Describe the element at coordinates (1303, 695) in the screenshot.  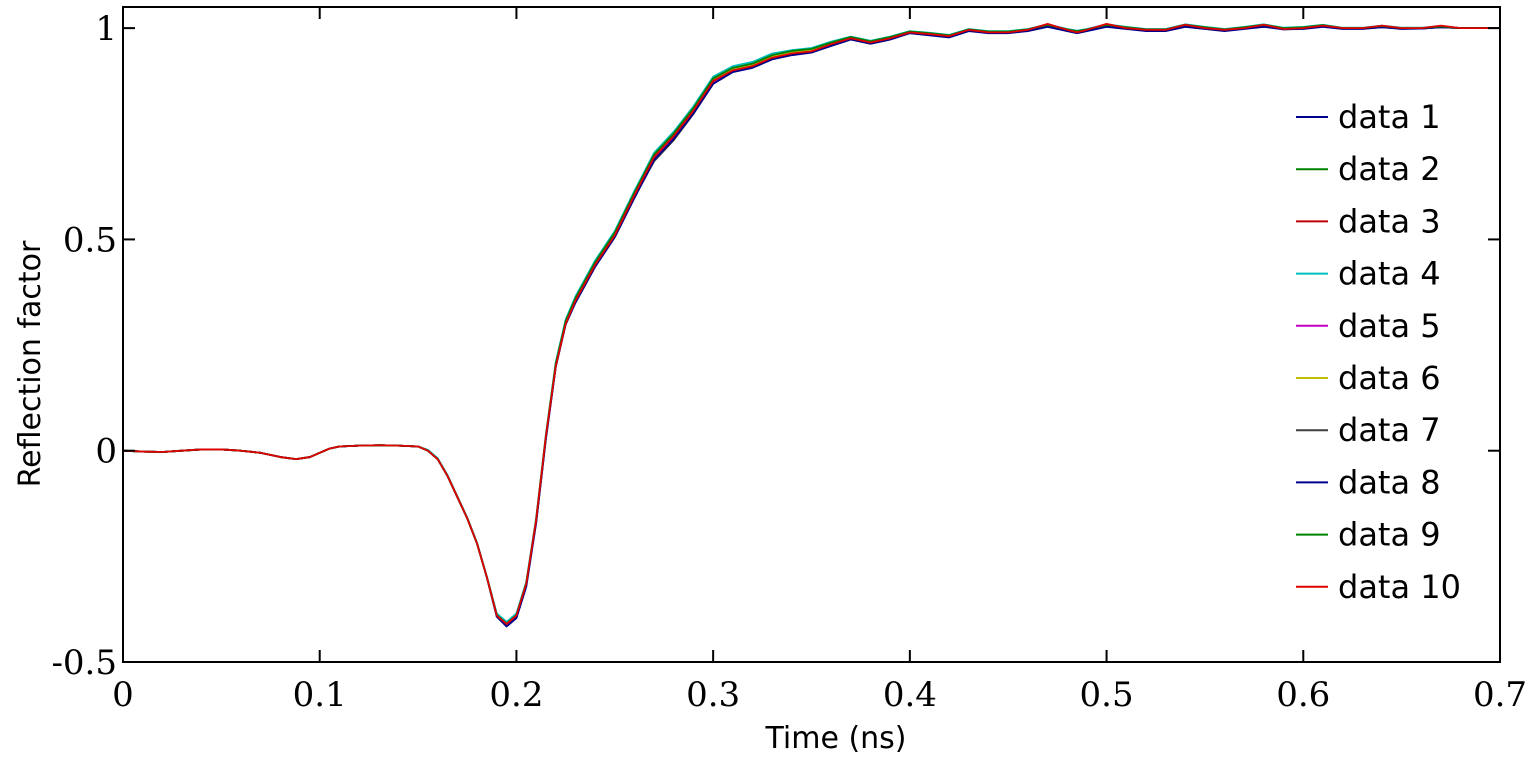
I see `x-tick-label: 0.6` at that location.